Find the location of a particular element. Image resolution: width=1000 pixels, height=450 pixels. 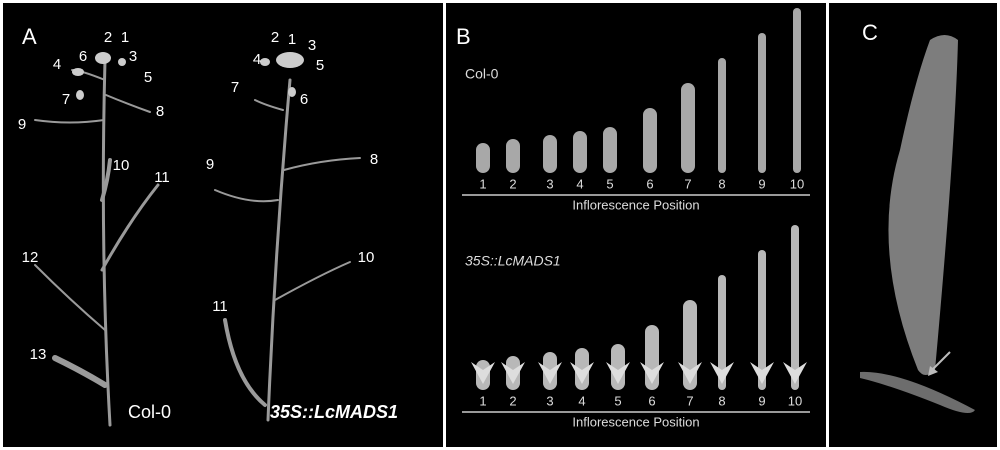

position-number: 12 is located at coordinates (30, 257).